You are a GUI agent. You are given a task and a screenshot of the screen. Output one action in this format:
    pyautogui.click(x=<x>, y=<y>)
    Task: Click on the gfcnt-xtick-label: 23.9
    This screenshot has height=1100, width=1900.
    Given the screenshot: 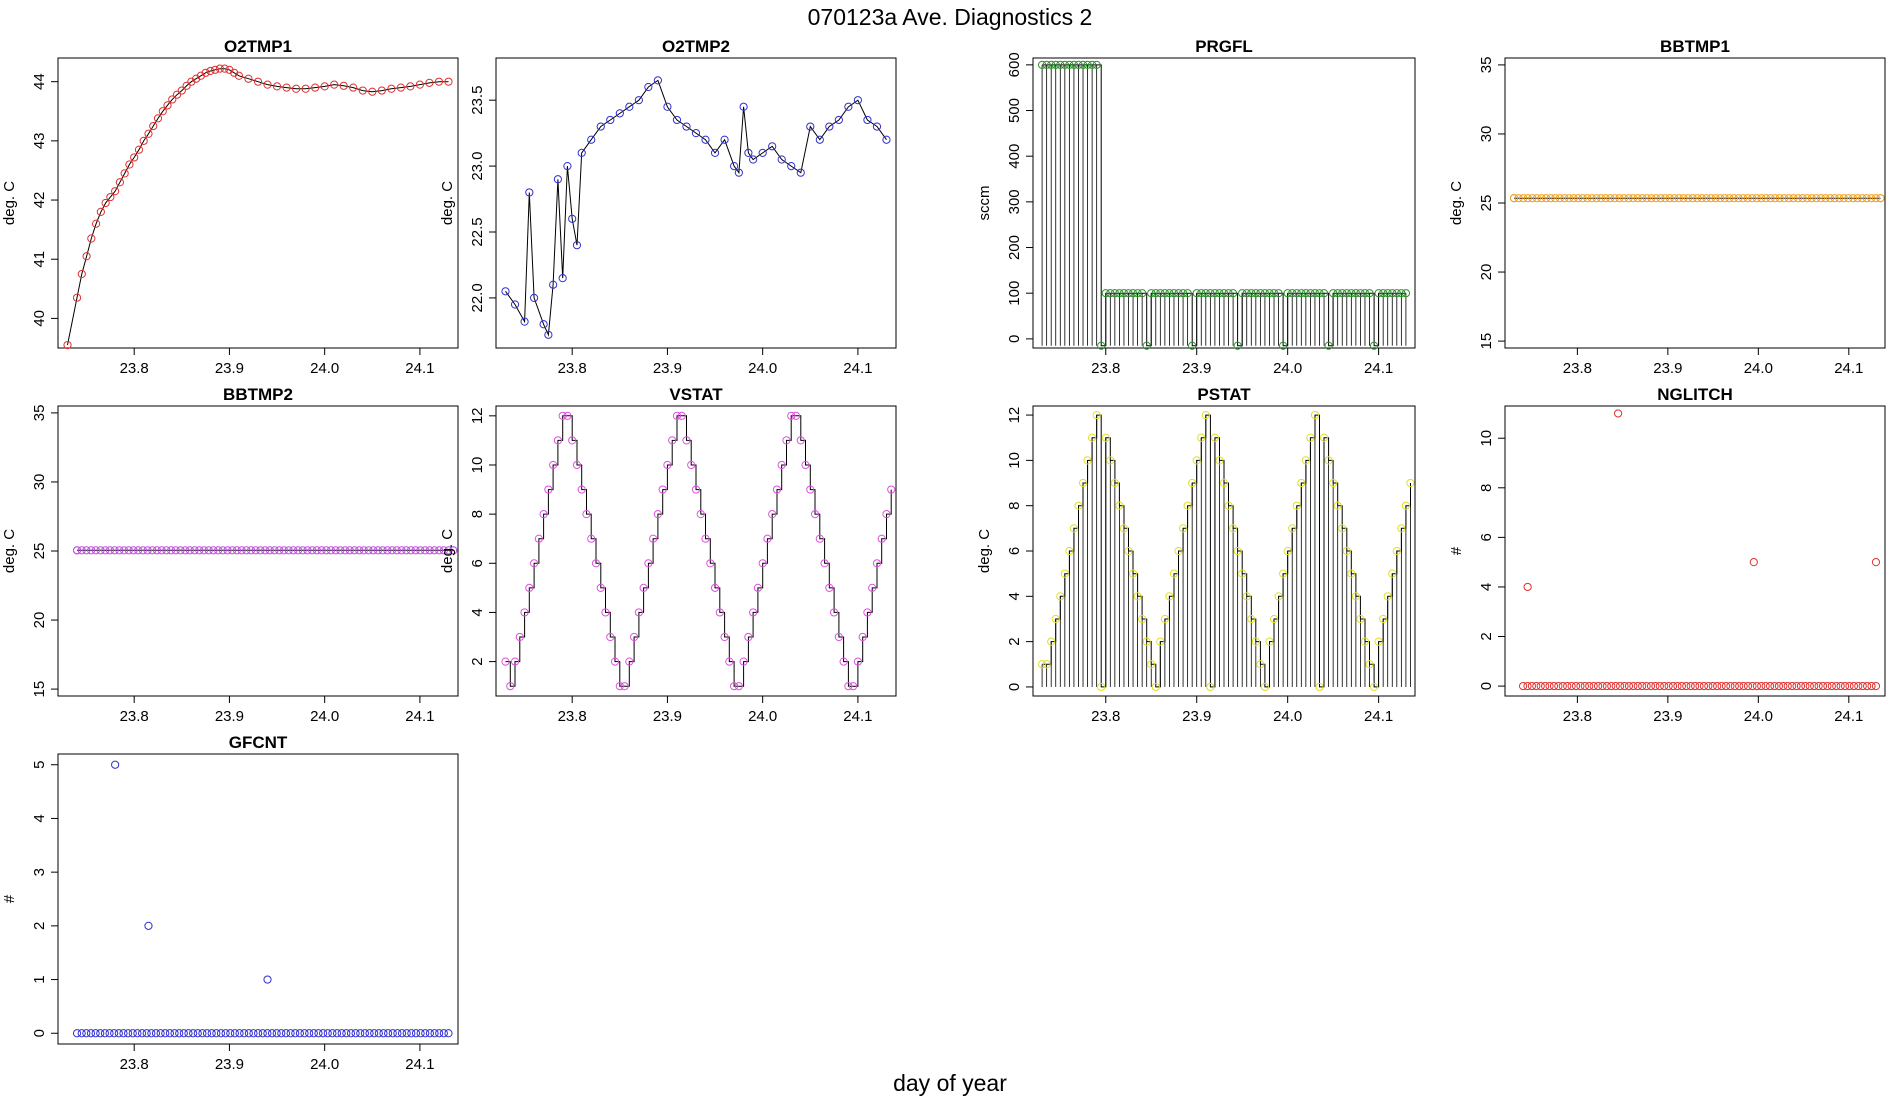 What is the action you would take?
    pyautogui.click(x=229, y=1064)
    